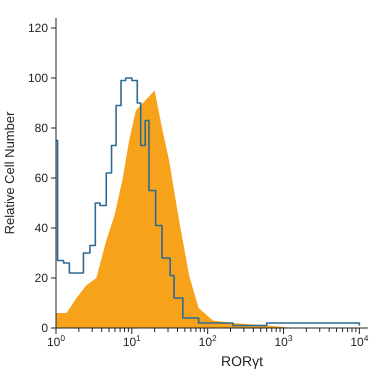 The width and height of the screenshot is (375, 375). I want to click on y-tick-label: 60, so click(41, 178).